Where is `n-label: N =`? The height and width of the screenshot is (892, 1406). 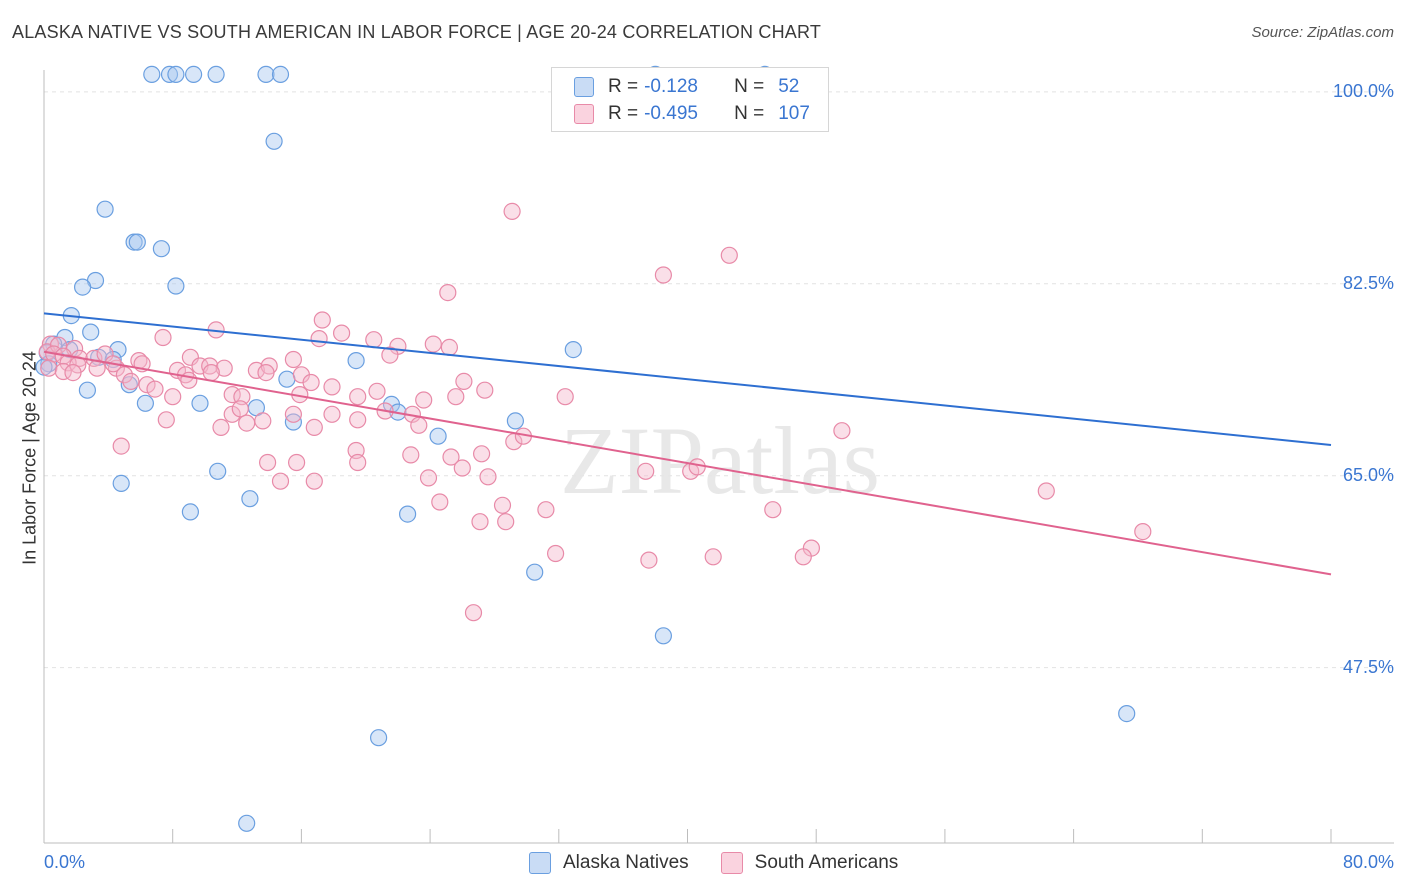 n-label: N = is located at coordinates (749, 86).